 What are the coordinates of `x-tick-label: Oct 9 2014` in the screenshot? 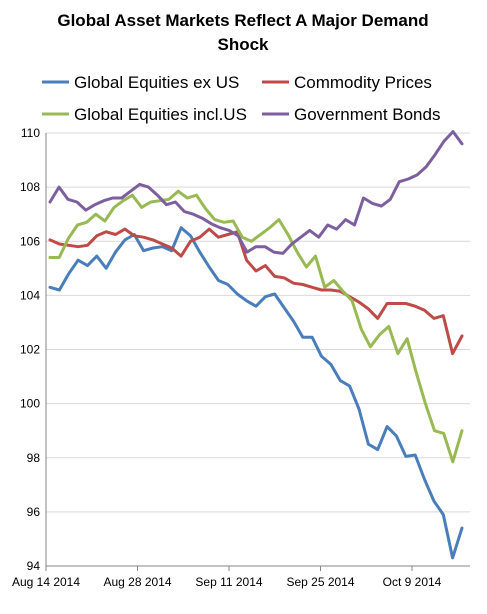 It's located at (412, 582).